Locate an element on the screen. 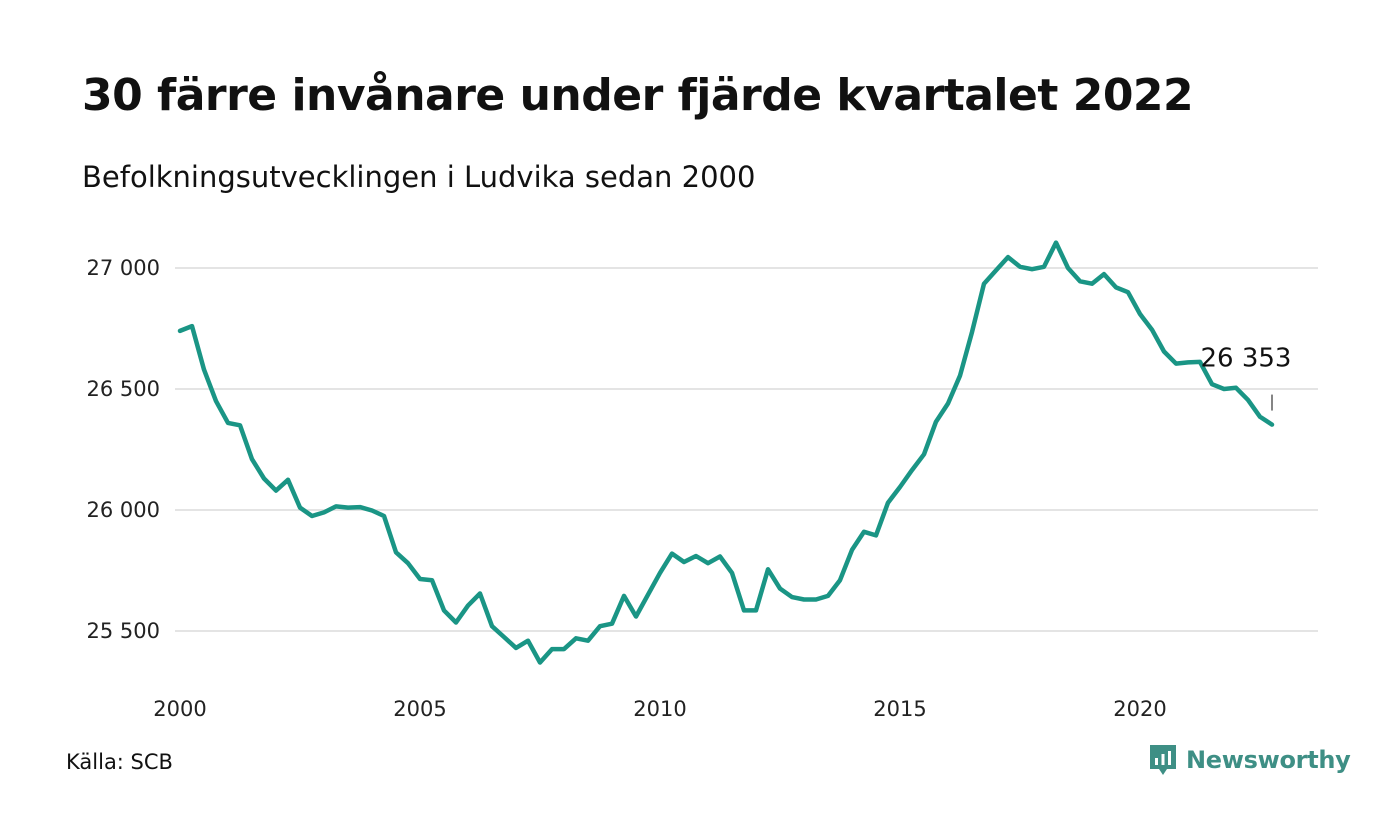 The image size is (1400, 840). end-annotation-label: 26 353 is located at coordinates (1246, 359).